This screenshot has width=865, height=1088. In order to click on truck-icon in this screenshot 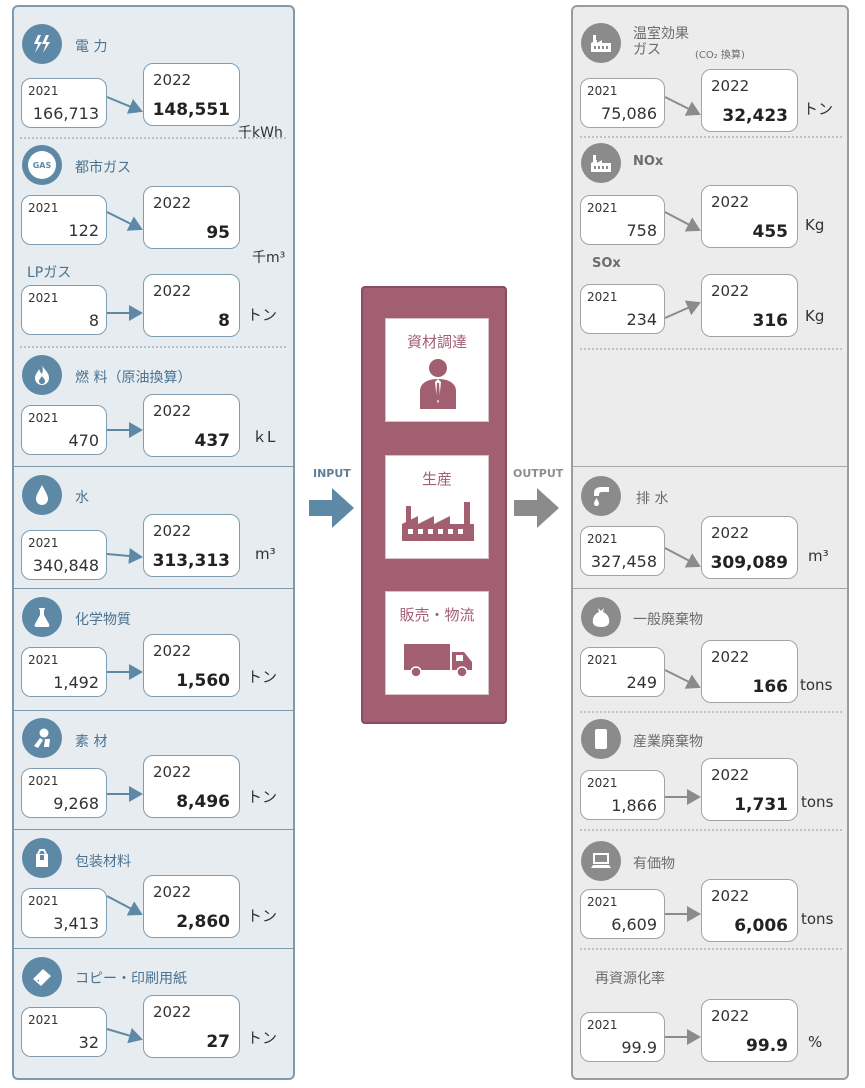, I will do `click(438, 661)`.